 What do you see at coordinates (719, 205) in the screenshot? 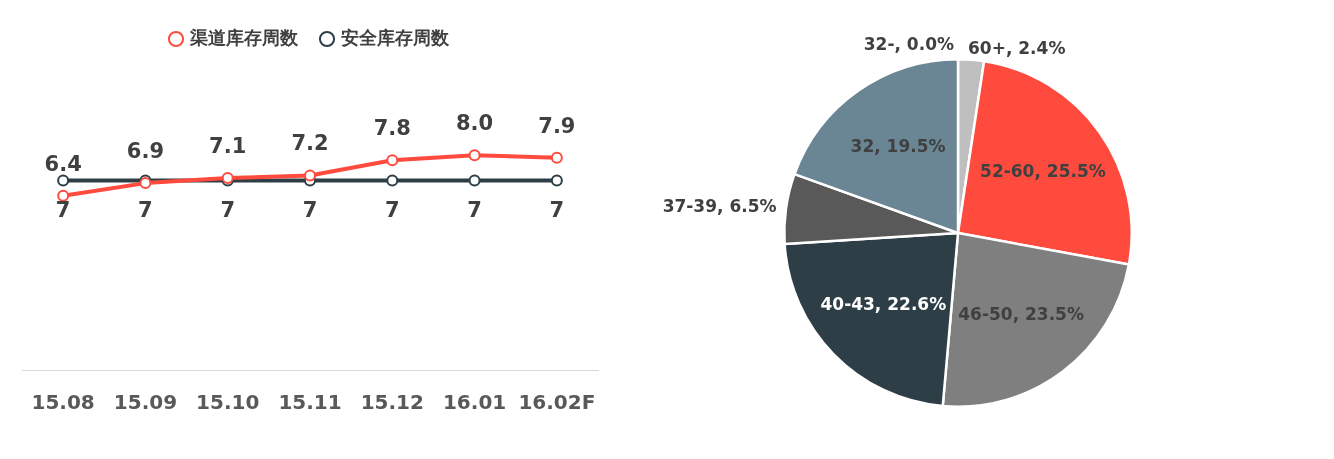
I see `slice-label: 37-39, 6.5%` at bounding box center [719, 205].